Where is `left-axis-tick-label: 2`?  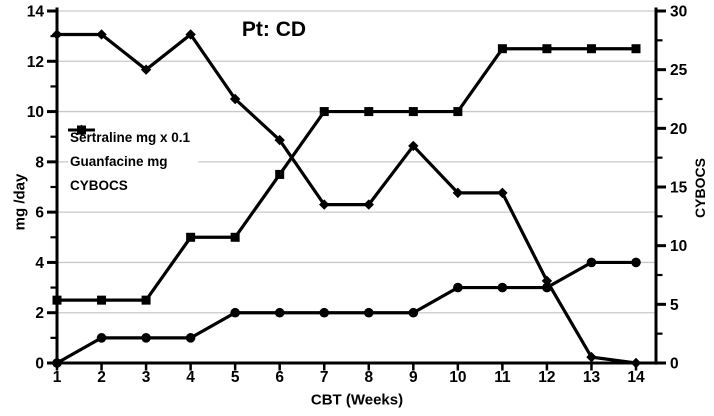 left-axis-tick-label: 2 is located at coordinates (39, 313).